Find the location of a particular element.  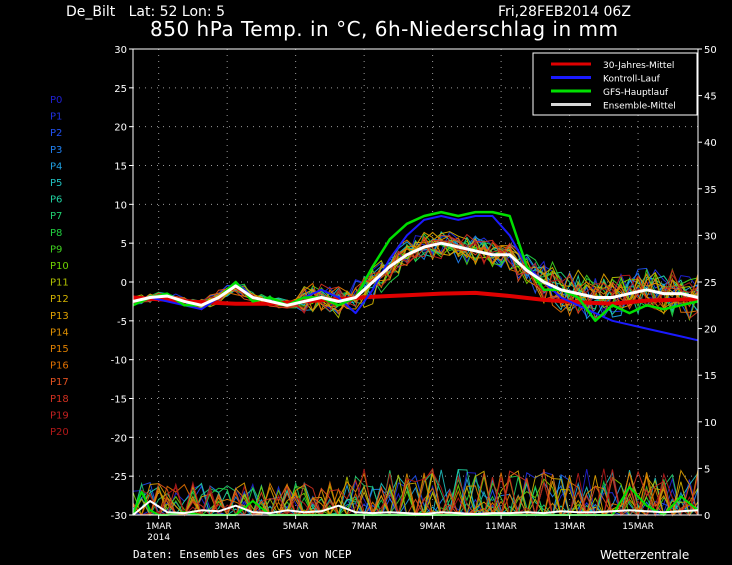

right-tick-label: 15 is located at coordinates (710, 376).